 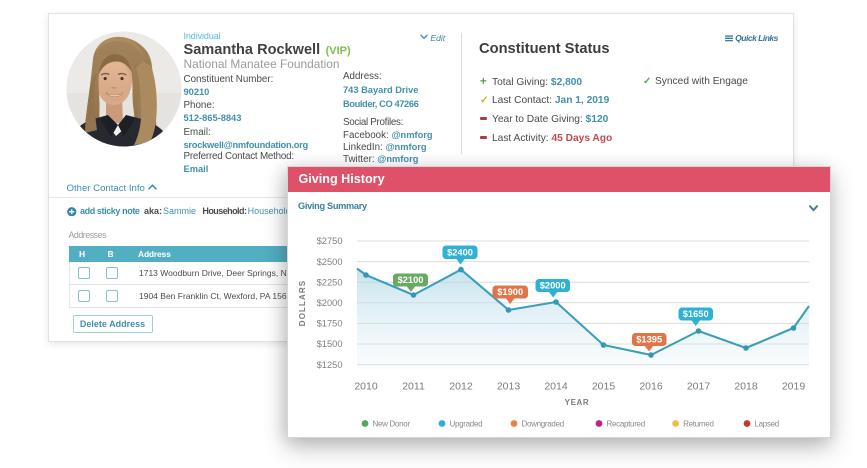 I want to click on svg-text: Returned, so click(x=698, y=423).